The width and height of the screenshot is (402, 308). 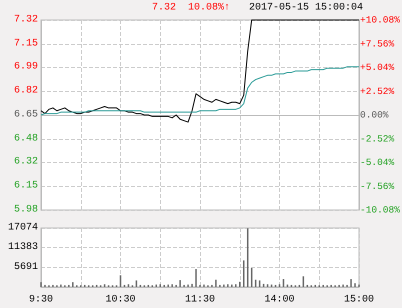 I want to click on y2-tick-label: -2.52%, so click(x=377, y=138).